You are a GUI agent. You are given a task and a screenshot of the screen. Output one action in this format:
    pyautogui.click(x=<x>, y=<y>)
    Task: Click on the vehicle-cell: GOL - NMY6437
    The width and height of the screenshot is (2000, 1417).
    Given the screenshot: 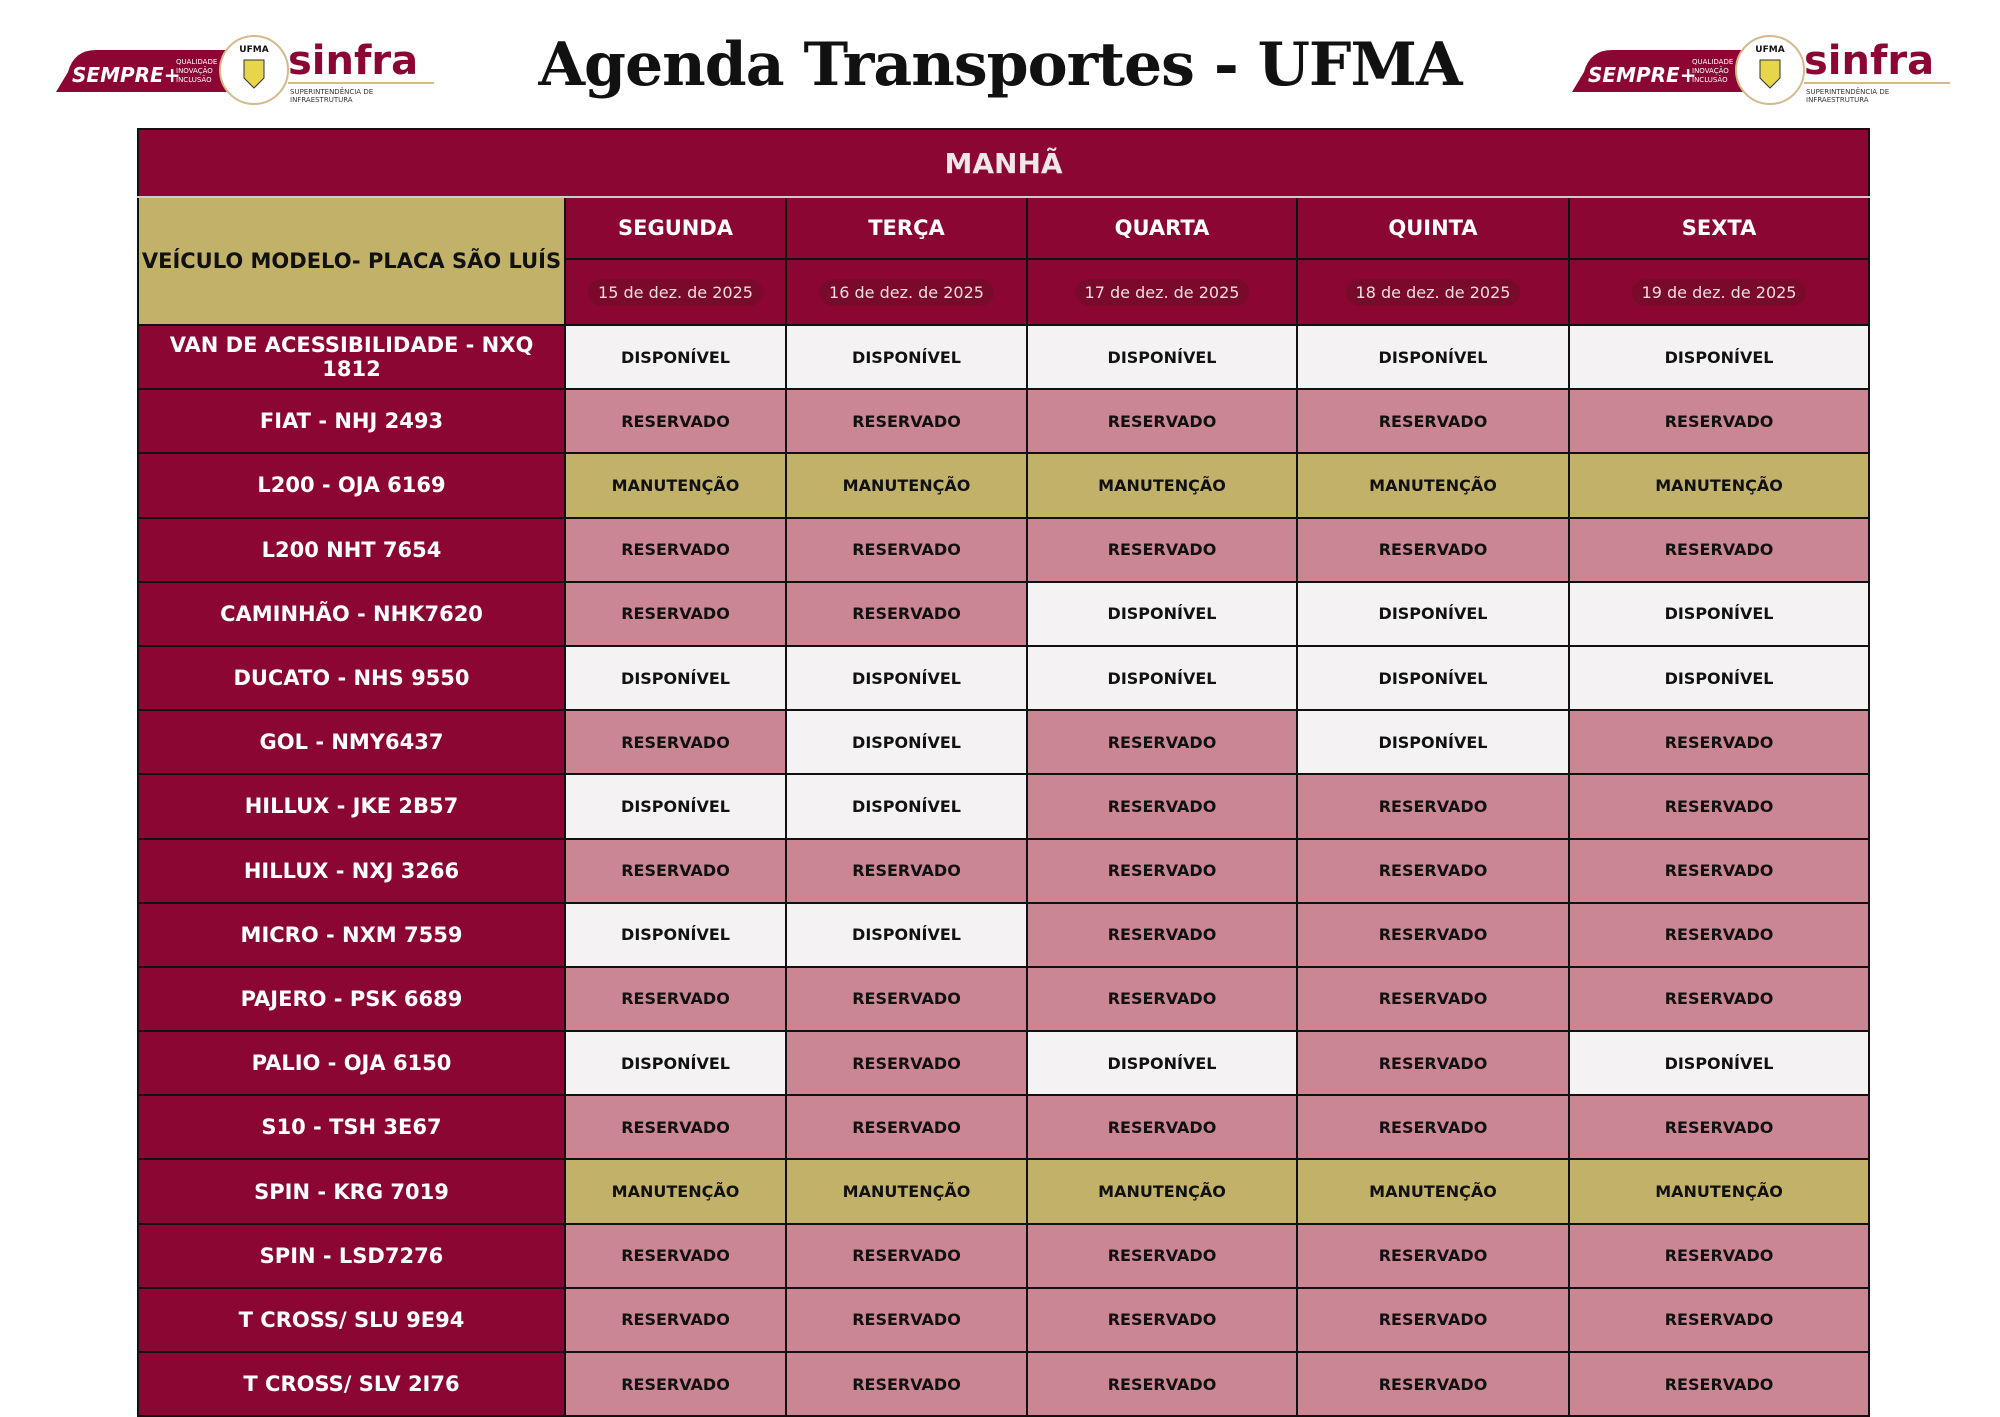 What is the action you would take?
    pyautogui.click(x=351, y=742)
    